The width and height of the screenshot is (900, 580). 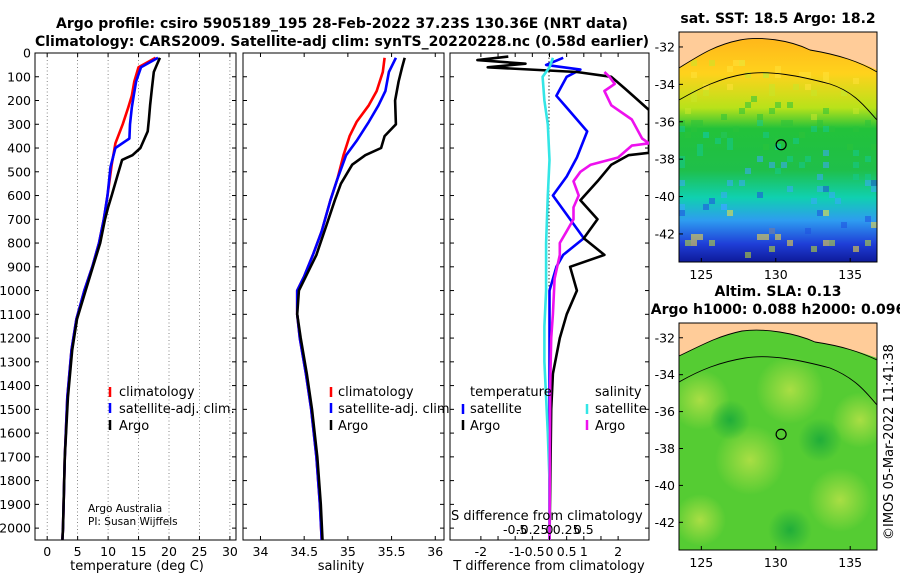 What do you see at coordinates (19, 171) in the screenshot?
I see `y-tick-label: 500` at bounding box center [19, 171].